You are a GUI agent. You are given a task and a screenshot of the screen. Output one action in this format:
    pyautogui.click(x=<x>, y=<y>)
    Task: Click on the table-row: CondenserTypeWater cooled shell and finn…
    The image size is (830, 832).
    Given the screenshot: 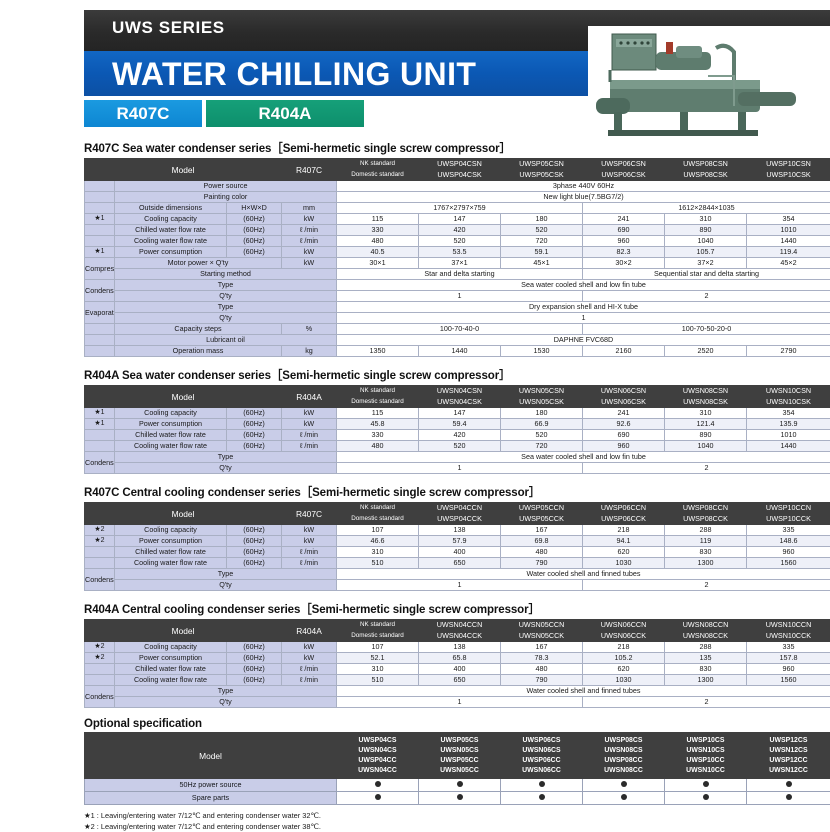 What is the action you would take?
    pyautogui.click(x=457, y=691)
    